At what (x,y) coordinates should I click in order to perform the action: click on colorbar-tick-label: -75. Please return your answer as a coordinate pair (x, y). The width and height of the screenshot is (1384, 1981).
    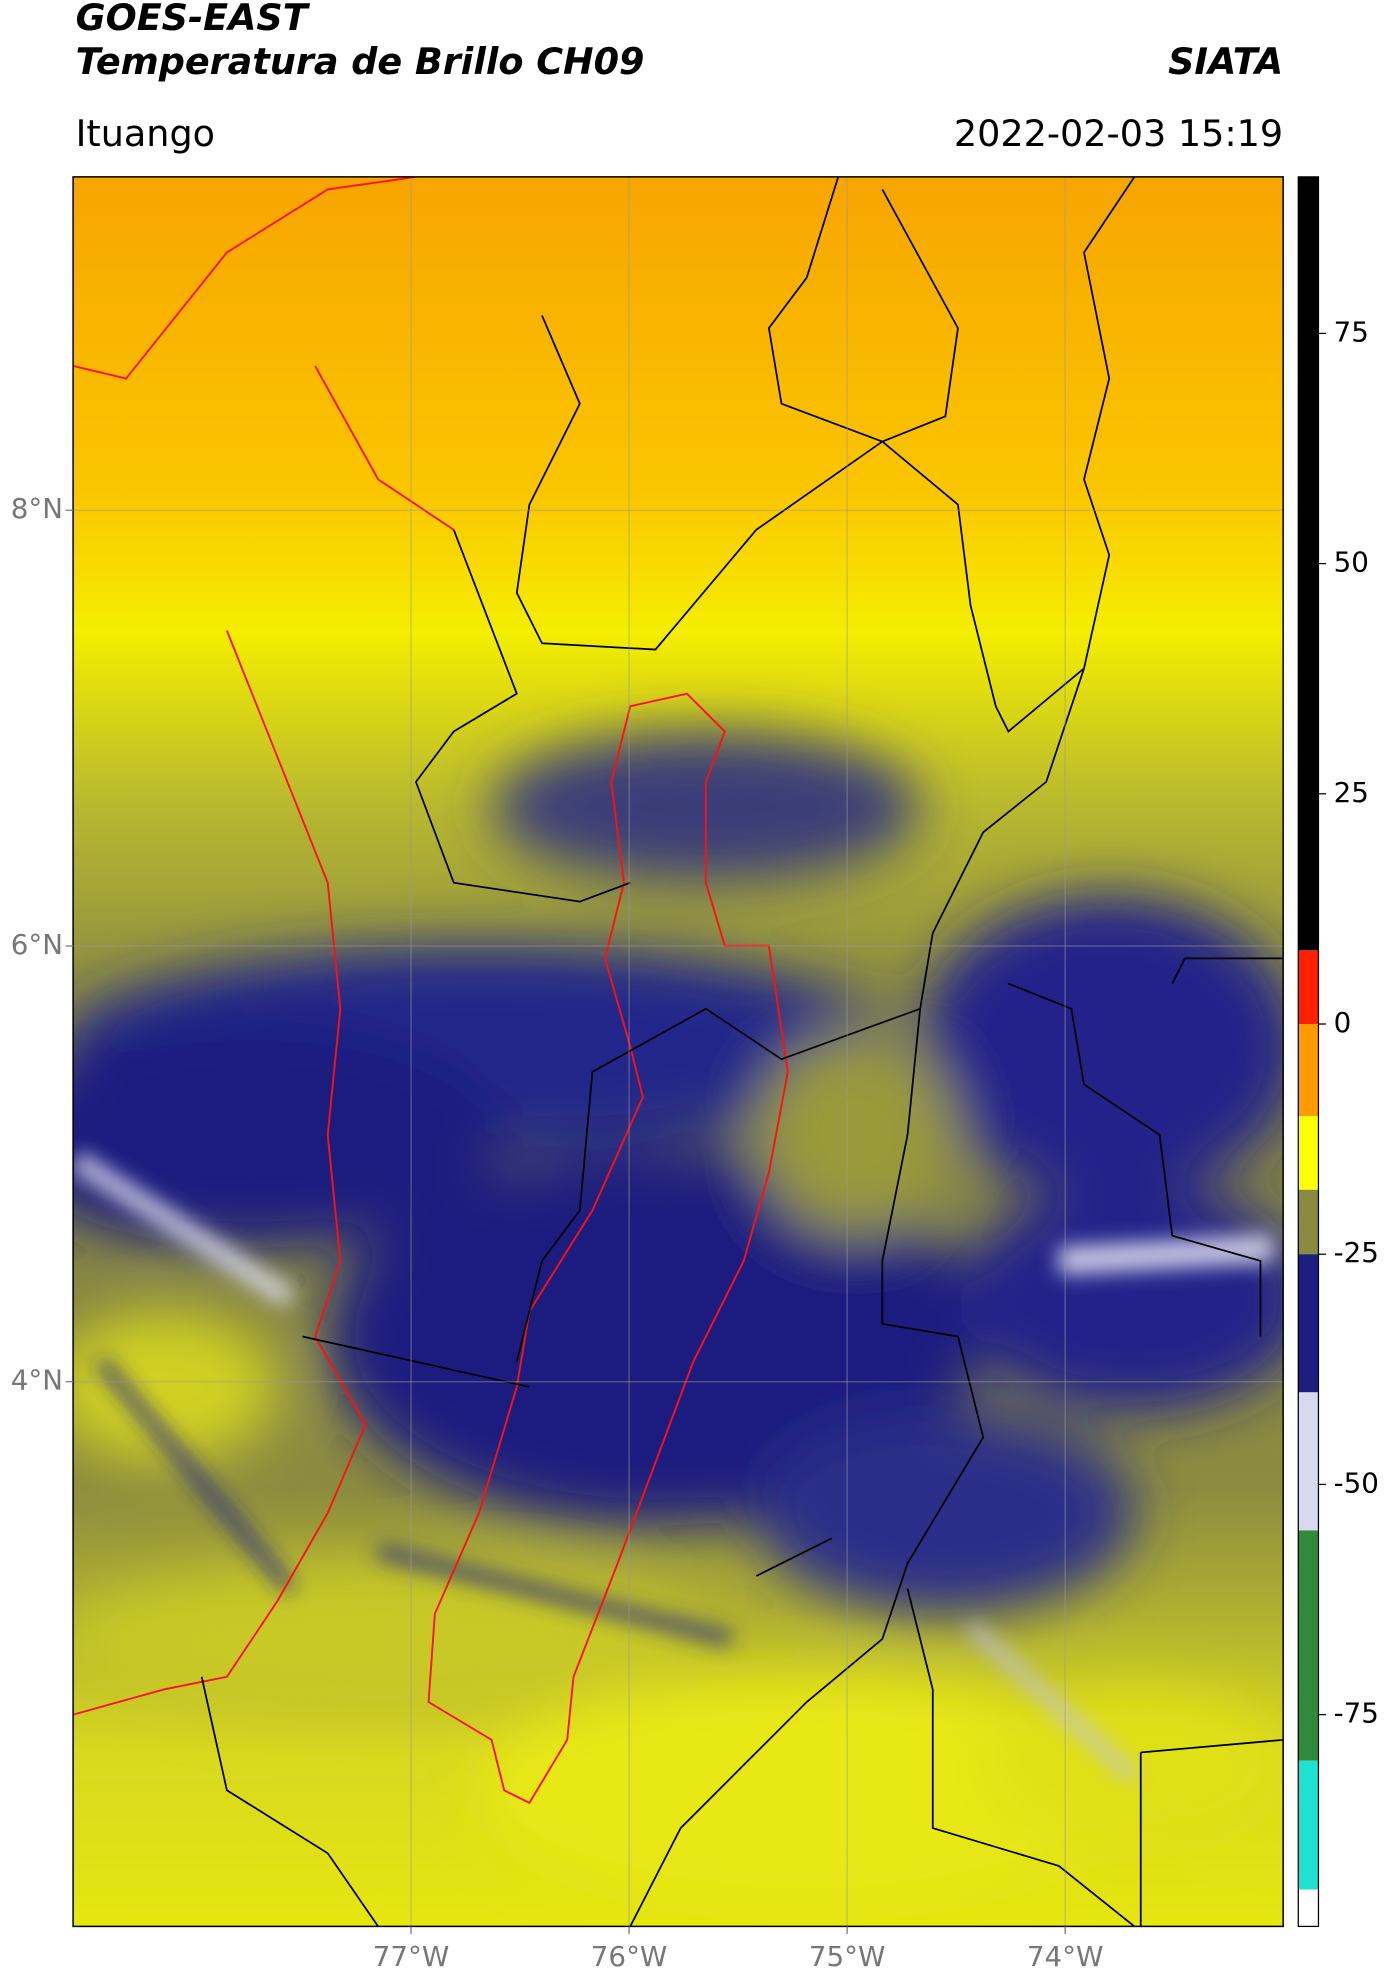
    Looking at the image, I should click on (1356, 1713).